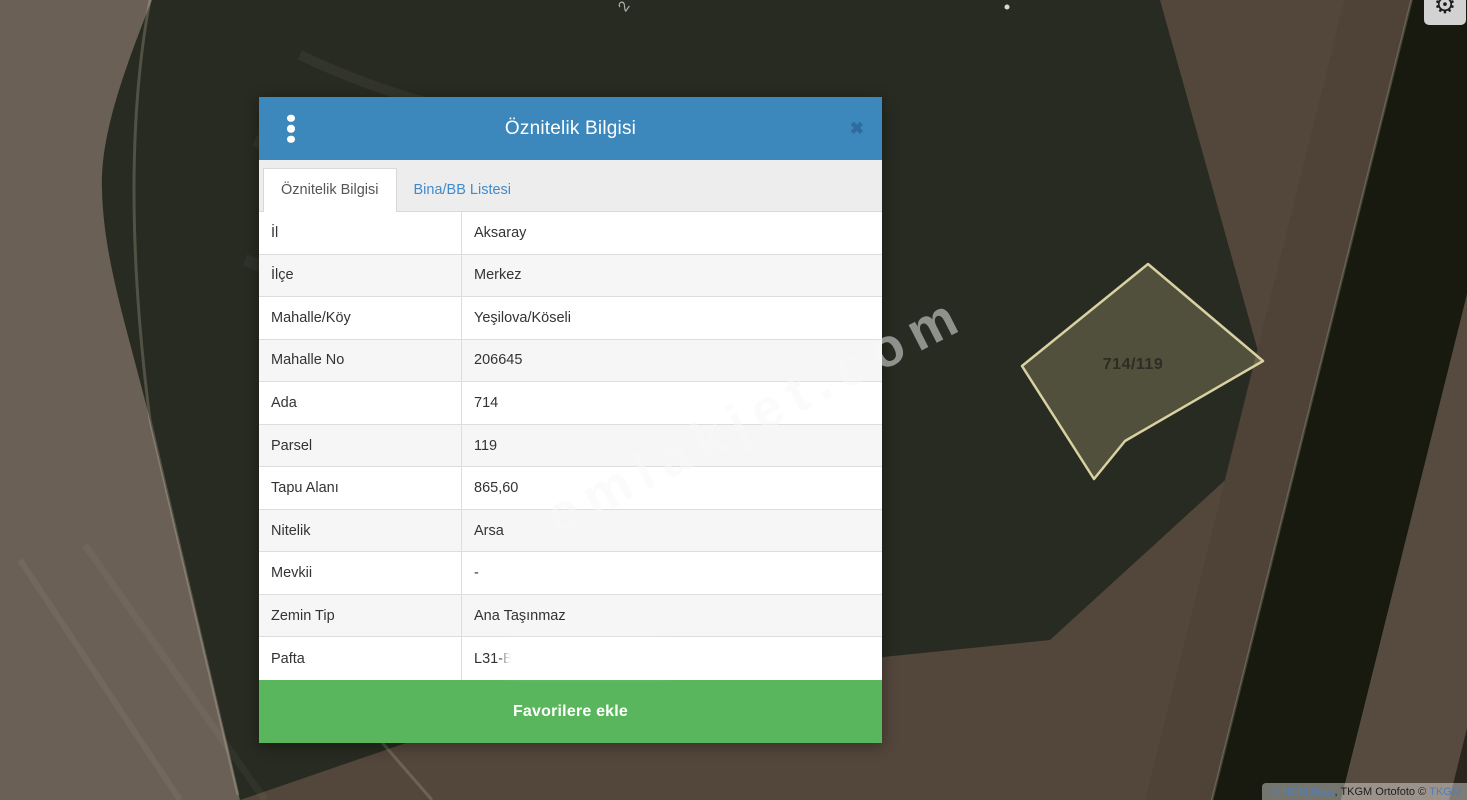  Describe the element at coordinates (360, 573) in the screenshot. I see `row-label: Mevkii` at that location.